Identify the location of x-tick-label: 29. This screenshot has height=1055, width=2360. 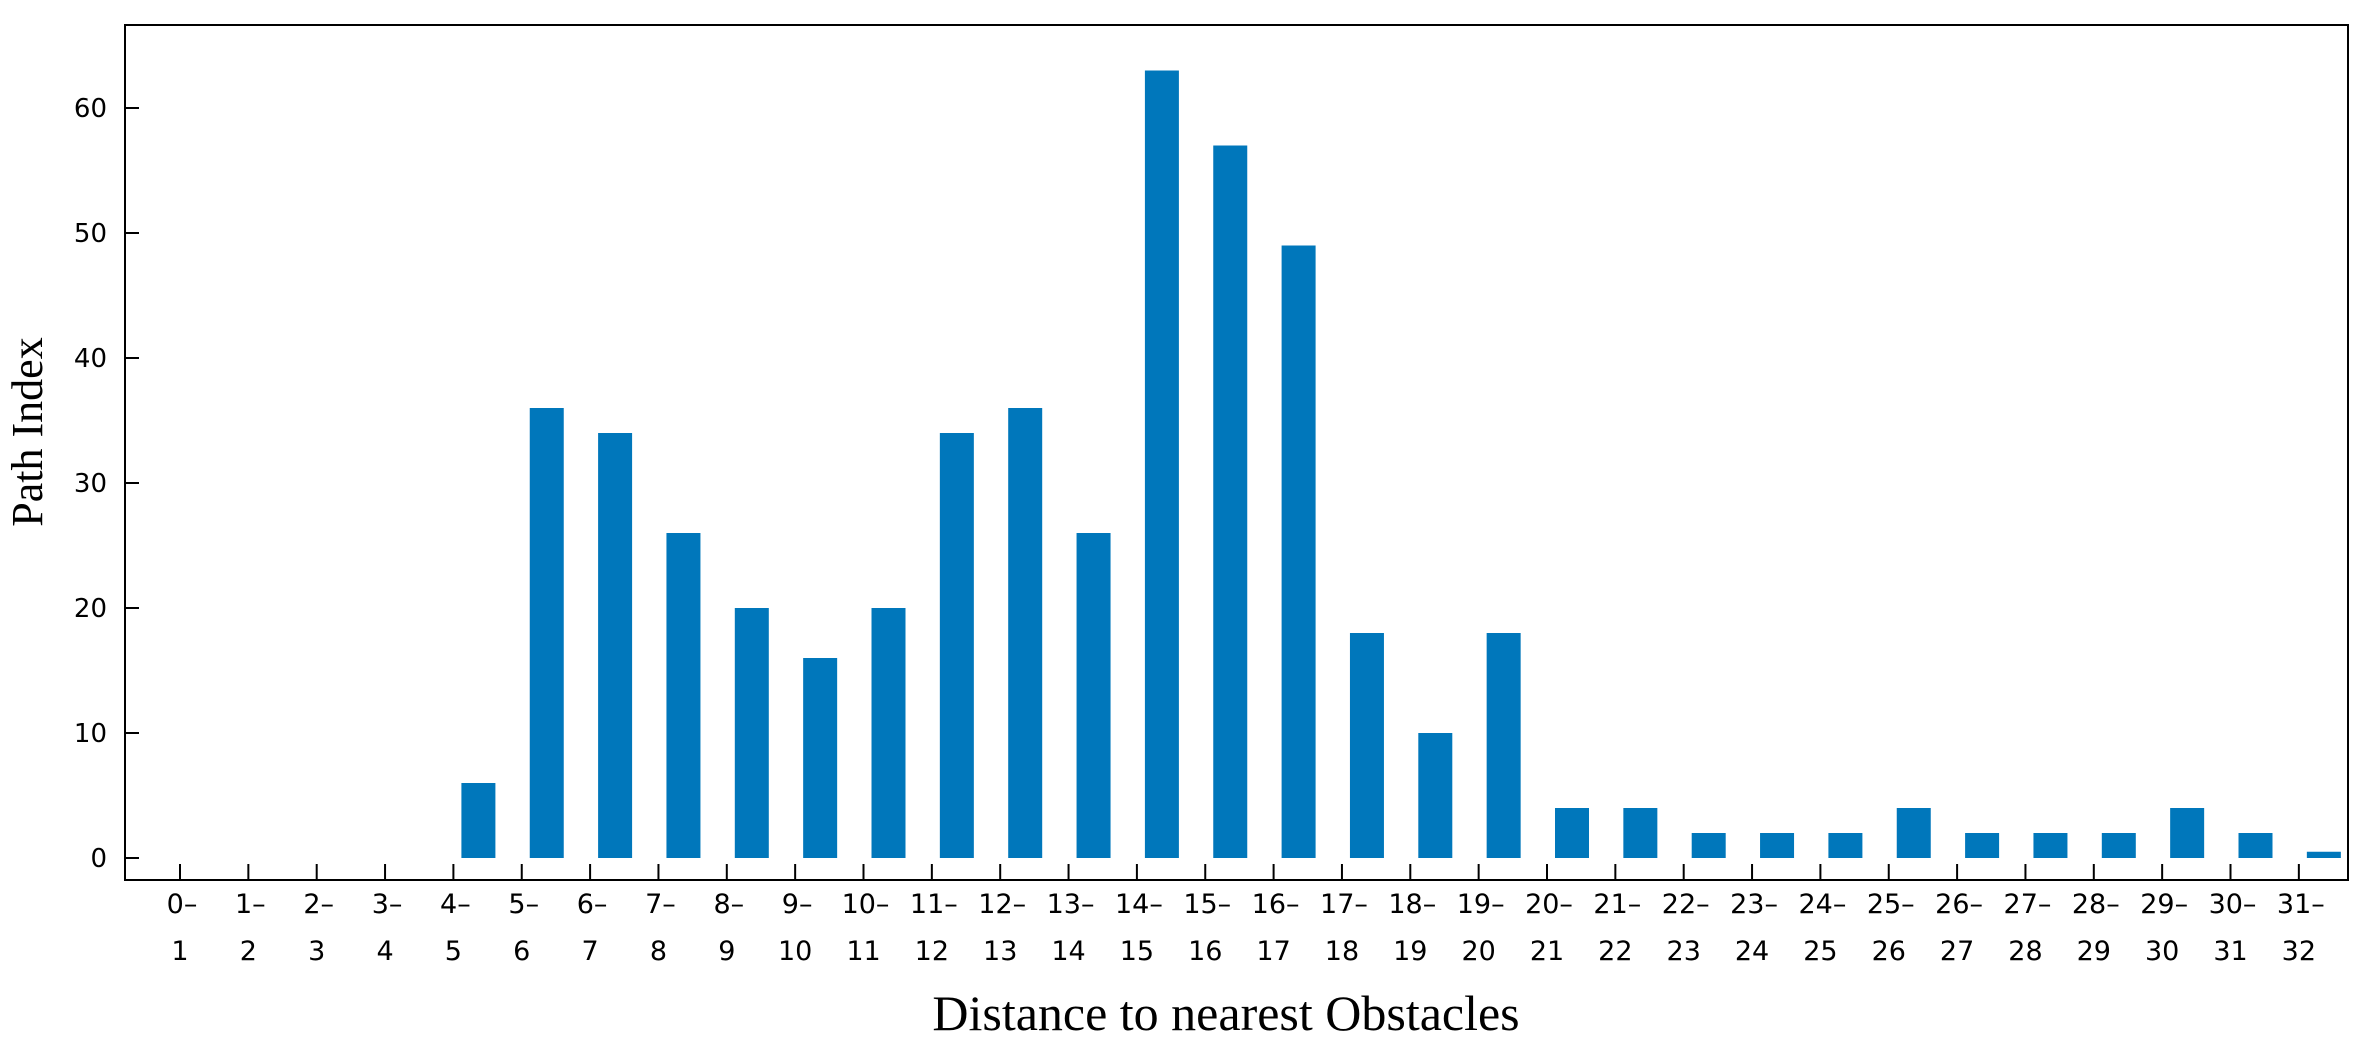
(2094, 951).